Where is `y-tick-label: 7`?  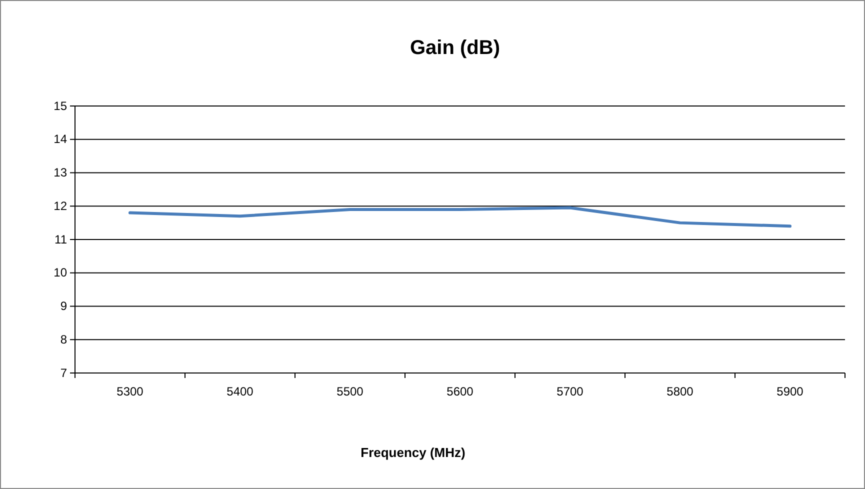 y-tick-label: 7 is located at coordinates (64, 373).